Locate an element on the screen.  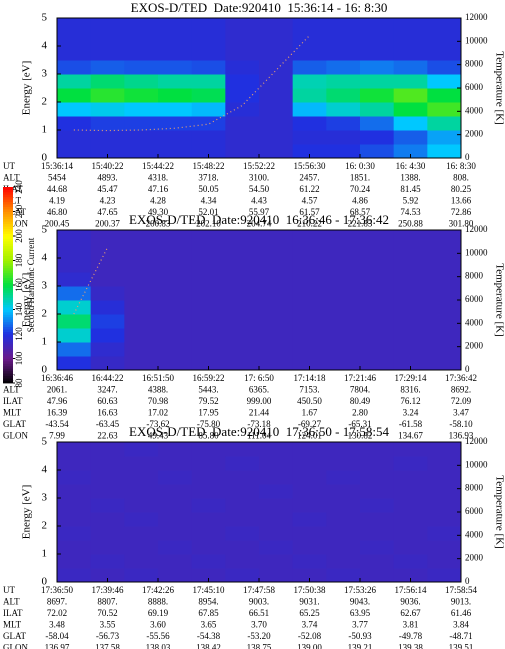
y-tick-label: 0 is located at coordinates (45, 158).